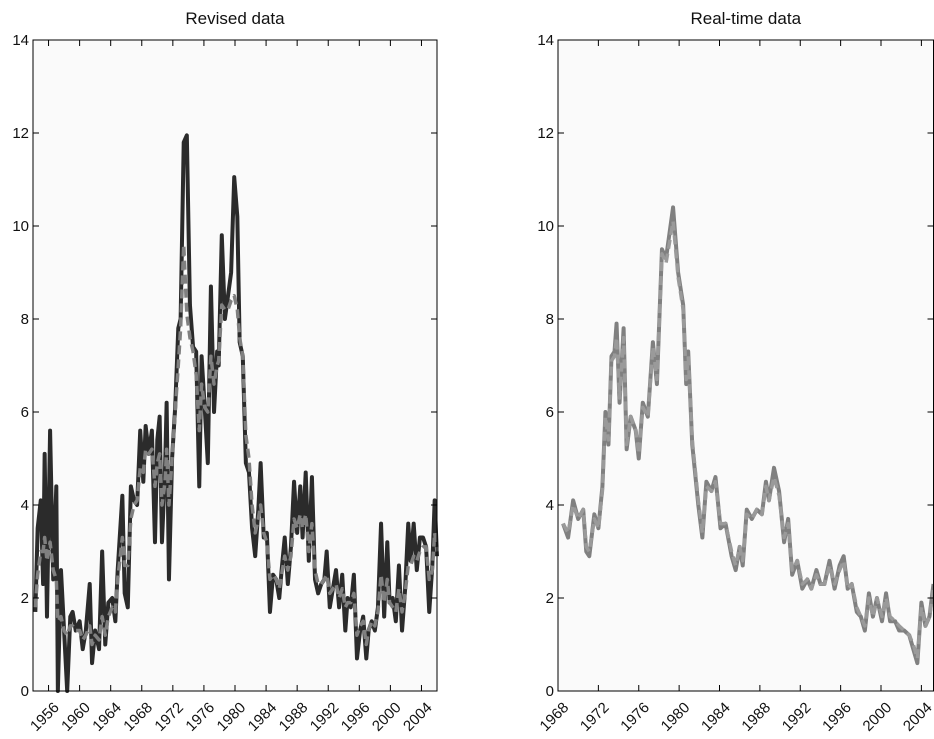  What do you see at coordinates (745, 18) in the screenshot?
I see `chart-title: Real-time data` at bounding box center [745, 18].